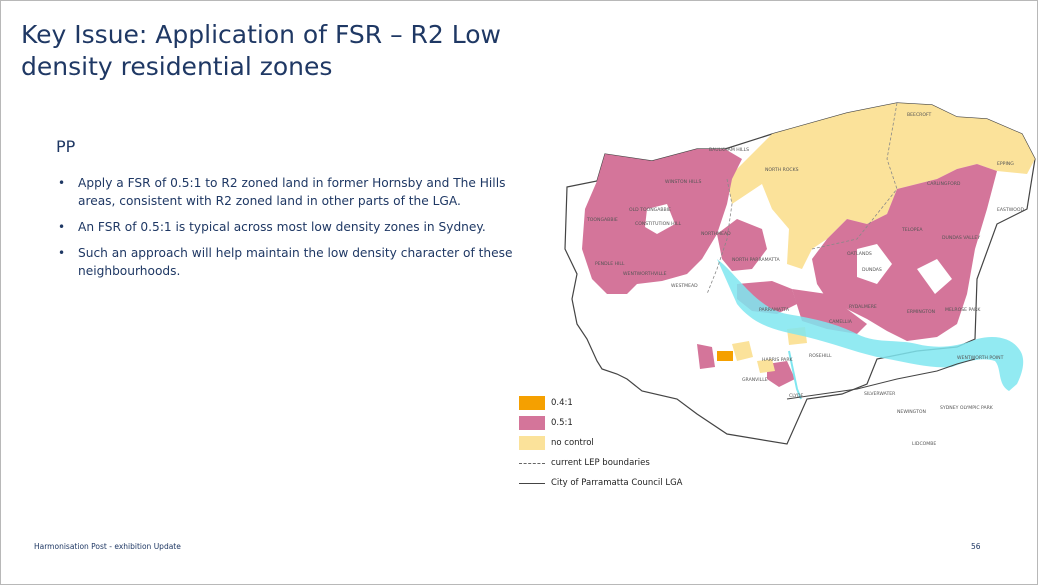 This screenshot has height=585, width=1038. I want to click on fsr-05-zone-east, so click(904, 252).